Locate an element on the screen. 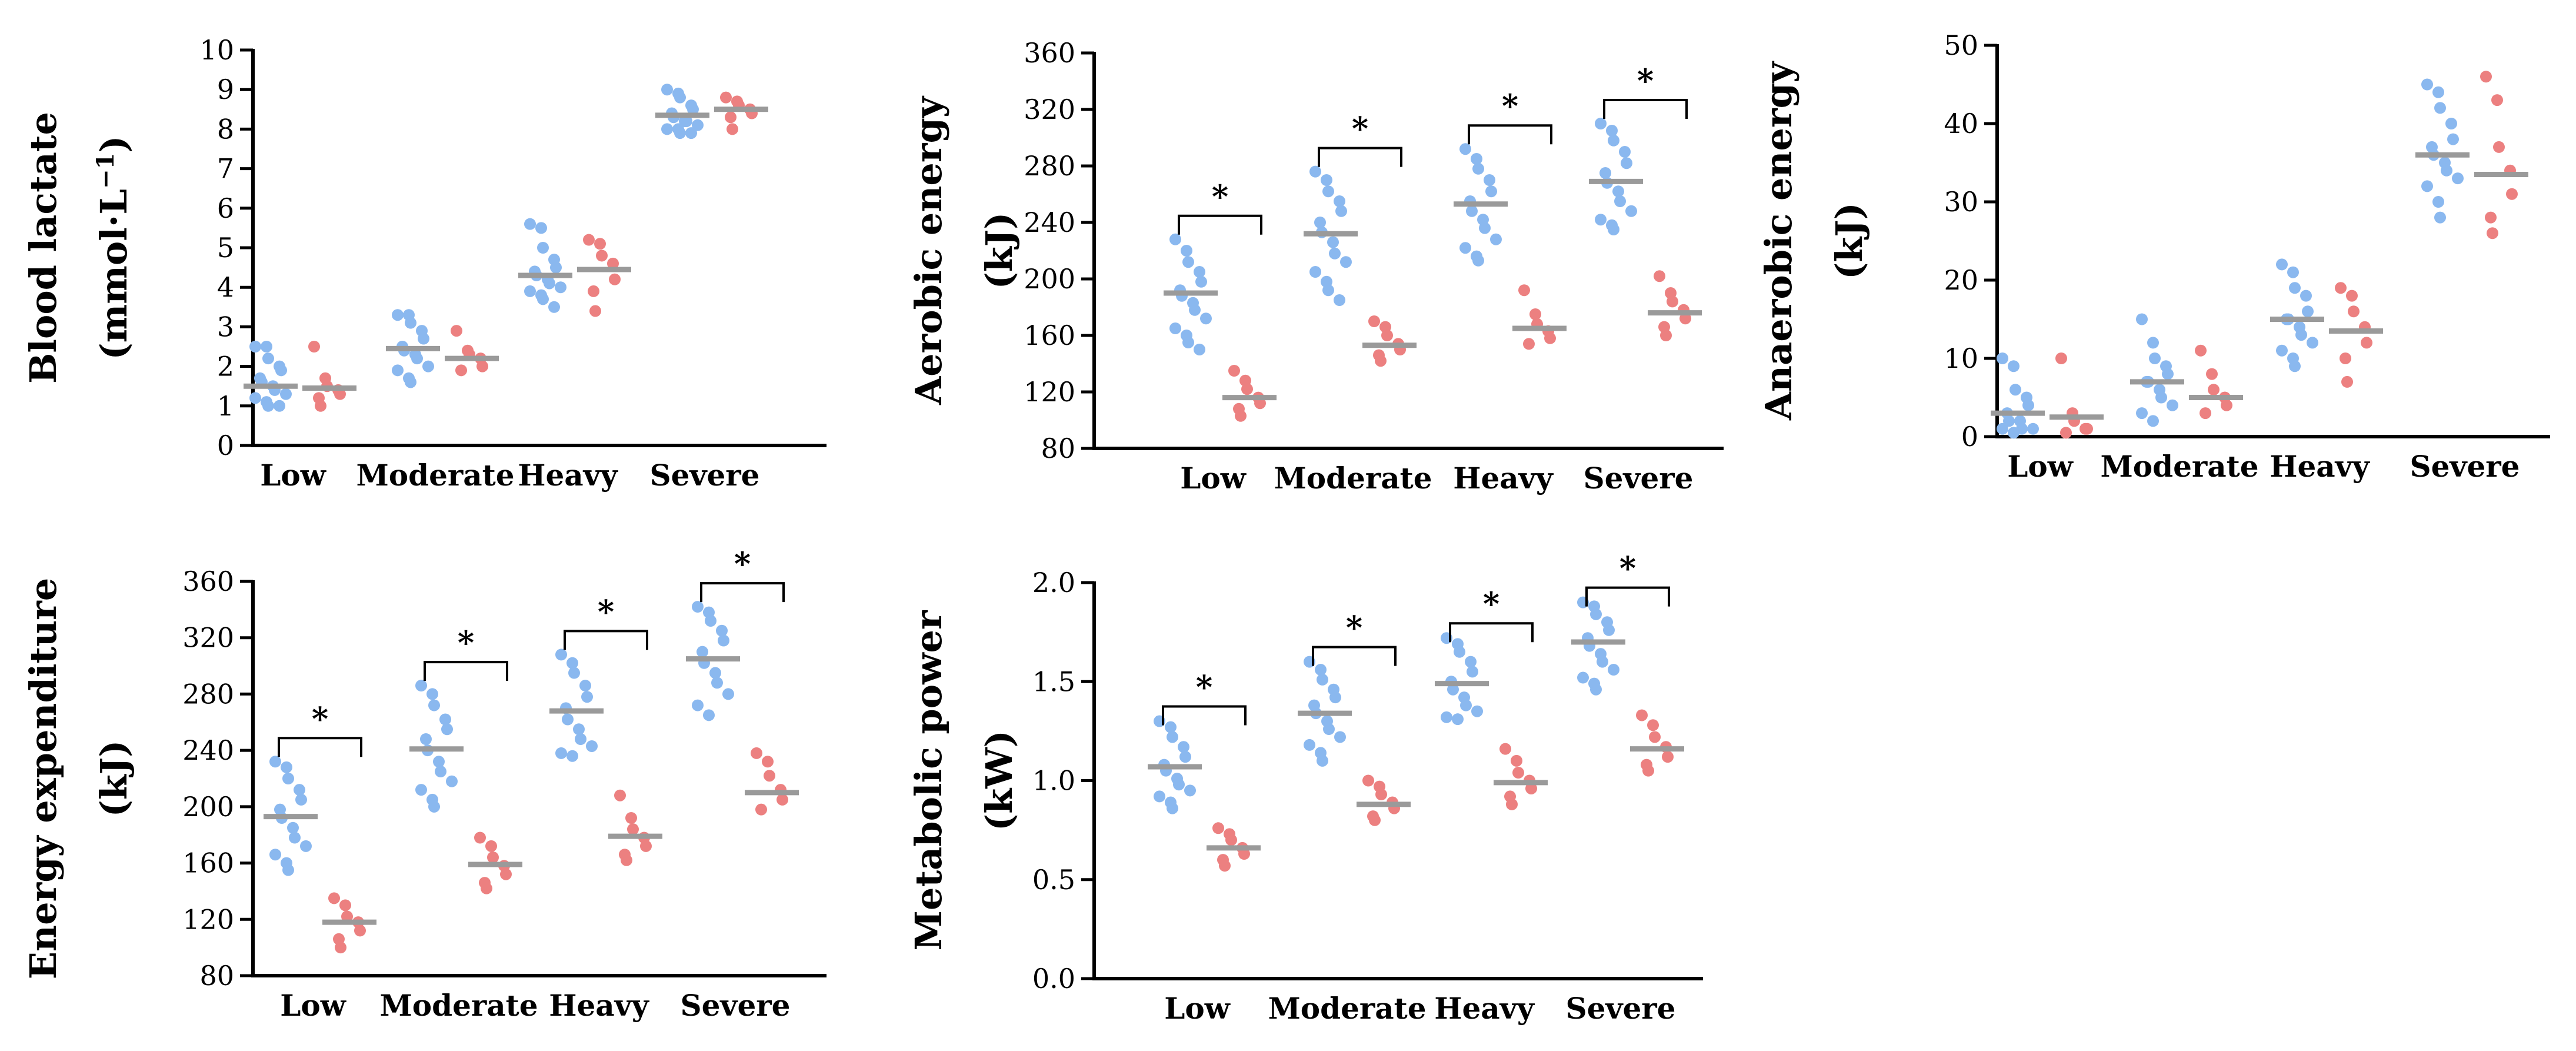 Image resolution: width=2576 pixels, height=1051 pixels. y-tick-label: 1.5 is located at coordinates (1053, 682).